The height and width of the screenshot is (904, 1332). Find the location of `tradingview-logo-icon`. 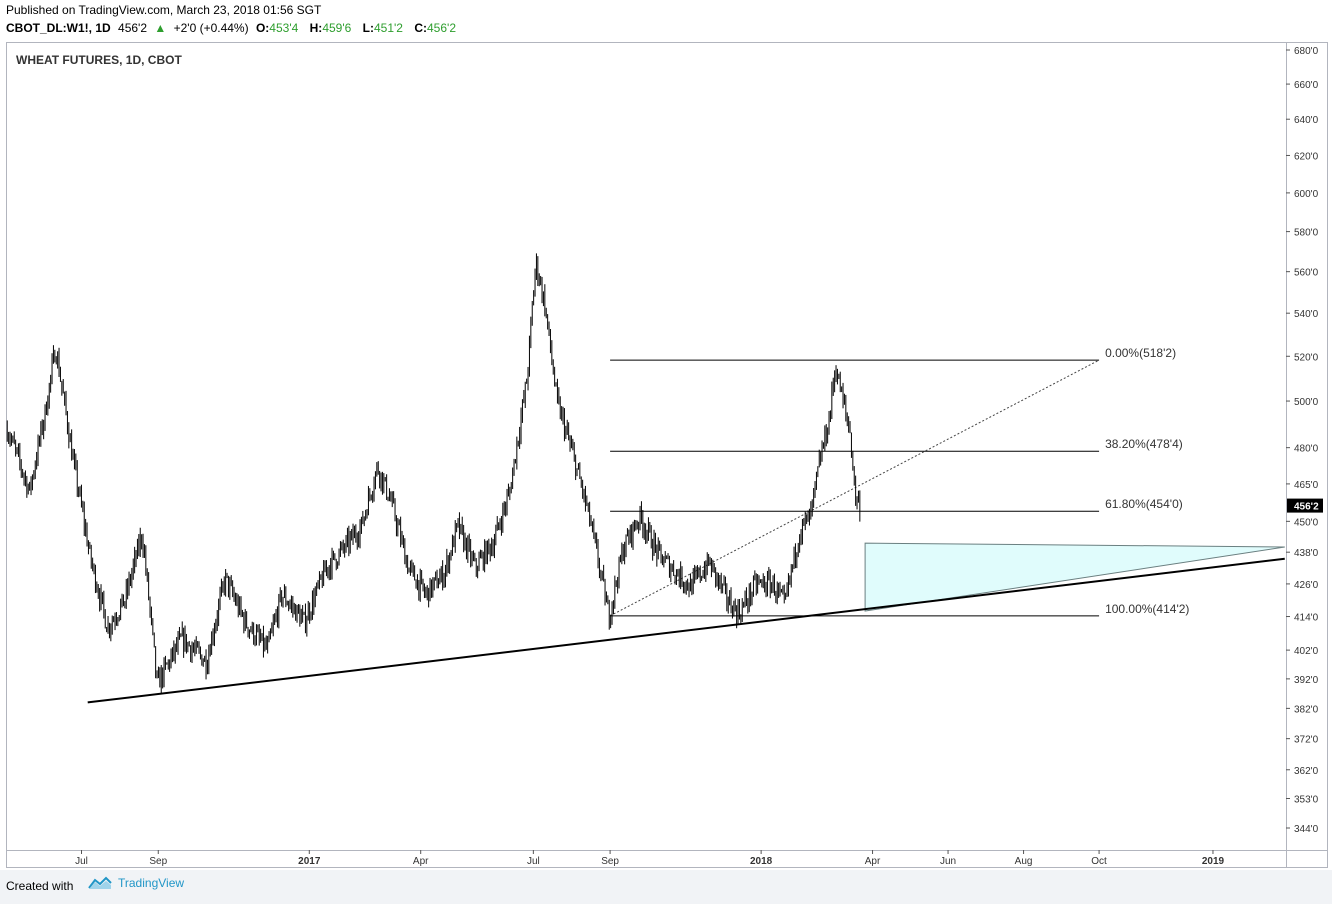

tradingview-logo-icon is located at coordinates (100, 882).